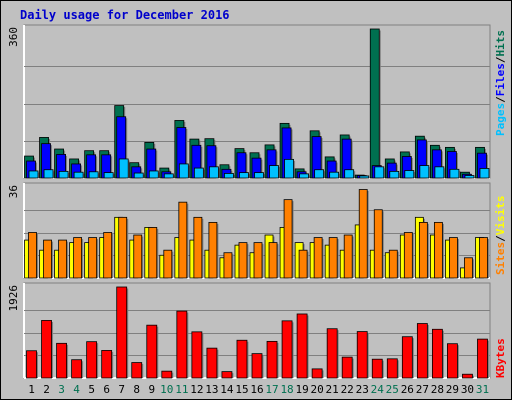 This screenshot has width=512, height=400. Describe the element at coordinates (241, 389) in the screenshot. I see `x-tick-label: 15` at that location.